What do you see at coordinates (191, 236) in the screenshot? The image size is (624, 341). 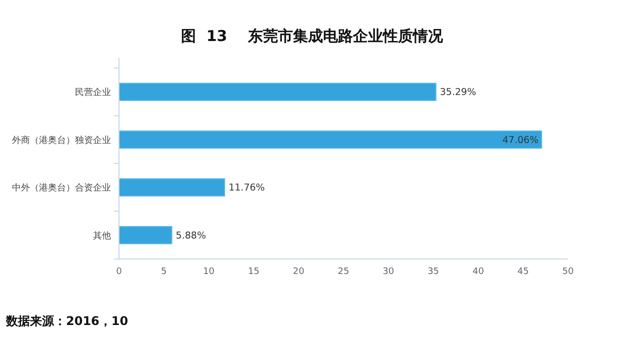 I see `data-label: 5.88%` at bounding box center [191, 236].